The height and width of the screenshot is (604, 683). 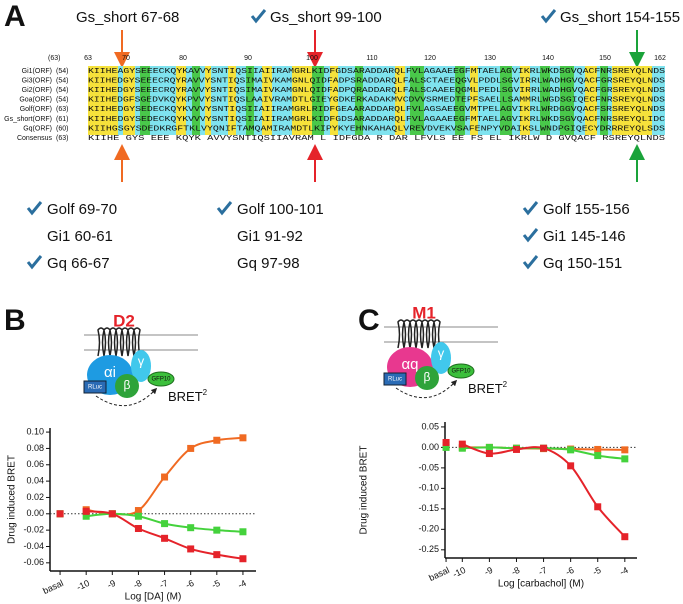 What do you see at coordinates (111, 584) in the screenshot?
I see `x-tick-label: -9` at bounding box center [111, 584].